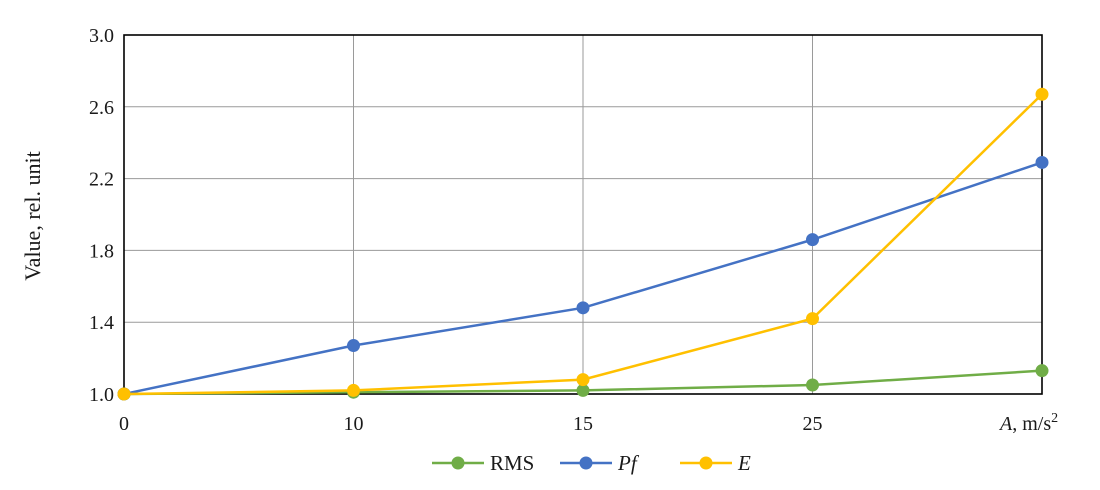  I want to click on x-axis-symbol: A, so click(1005, 424).